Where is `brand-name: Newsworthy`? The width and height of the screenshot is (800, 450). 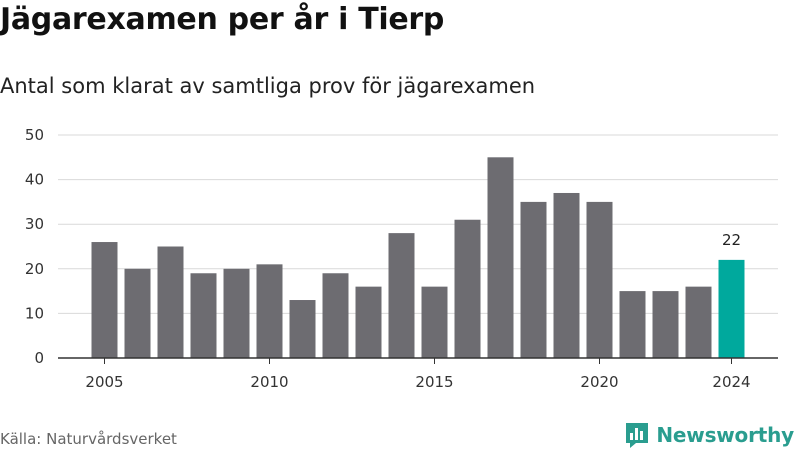
brand-name: Newsworthy is located at coordinates (725, 435).